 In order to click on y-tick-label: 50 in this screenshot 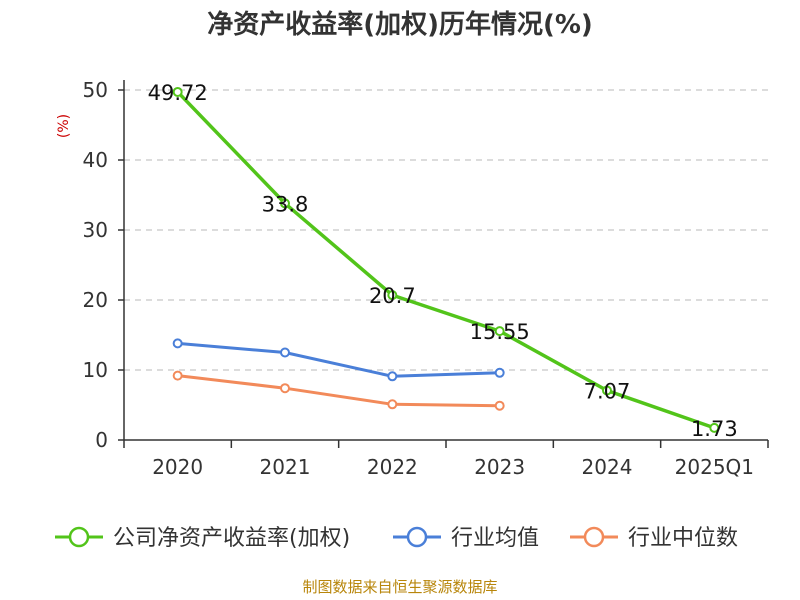, I will do `click(95, 90)`.